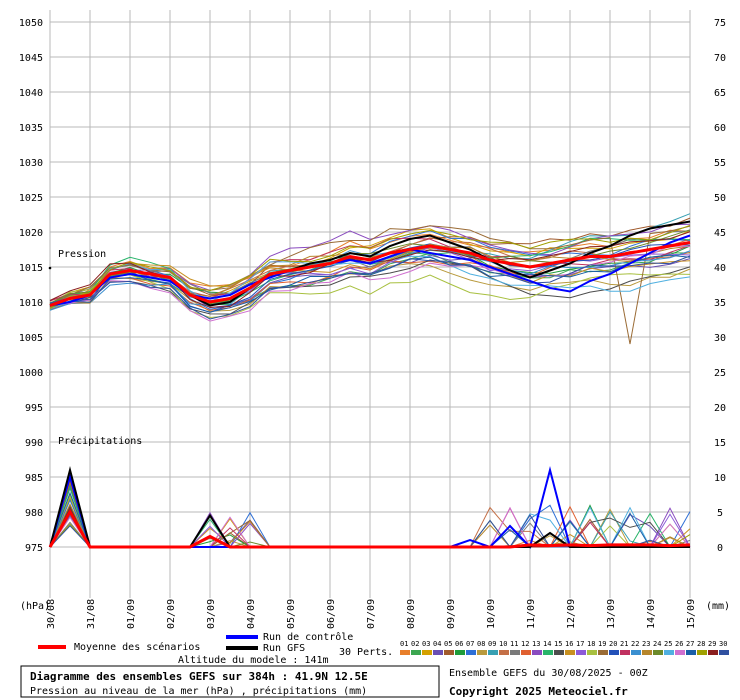  Describe the element at coordinates (426, 644) in the screenshot. I see `pert-legend-number: 03` at that location.